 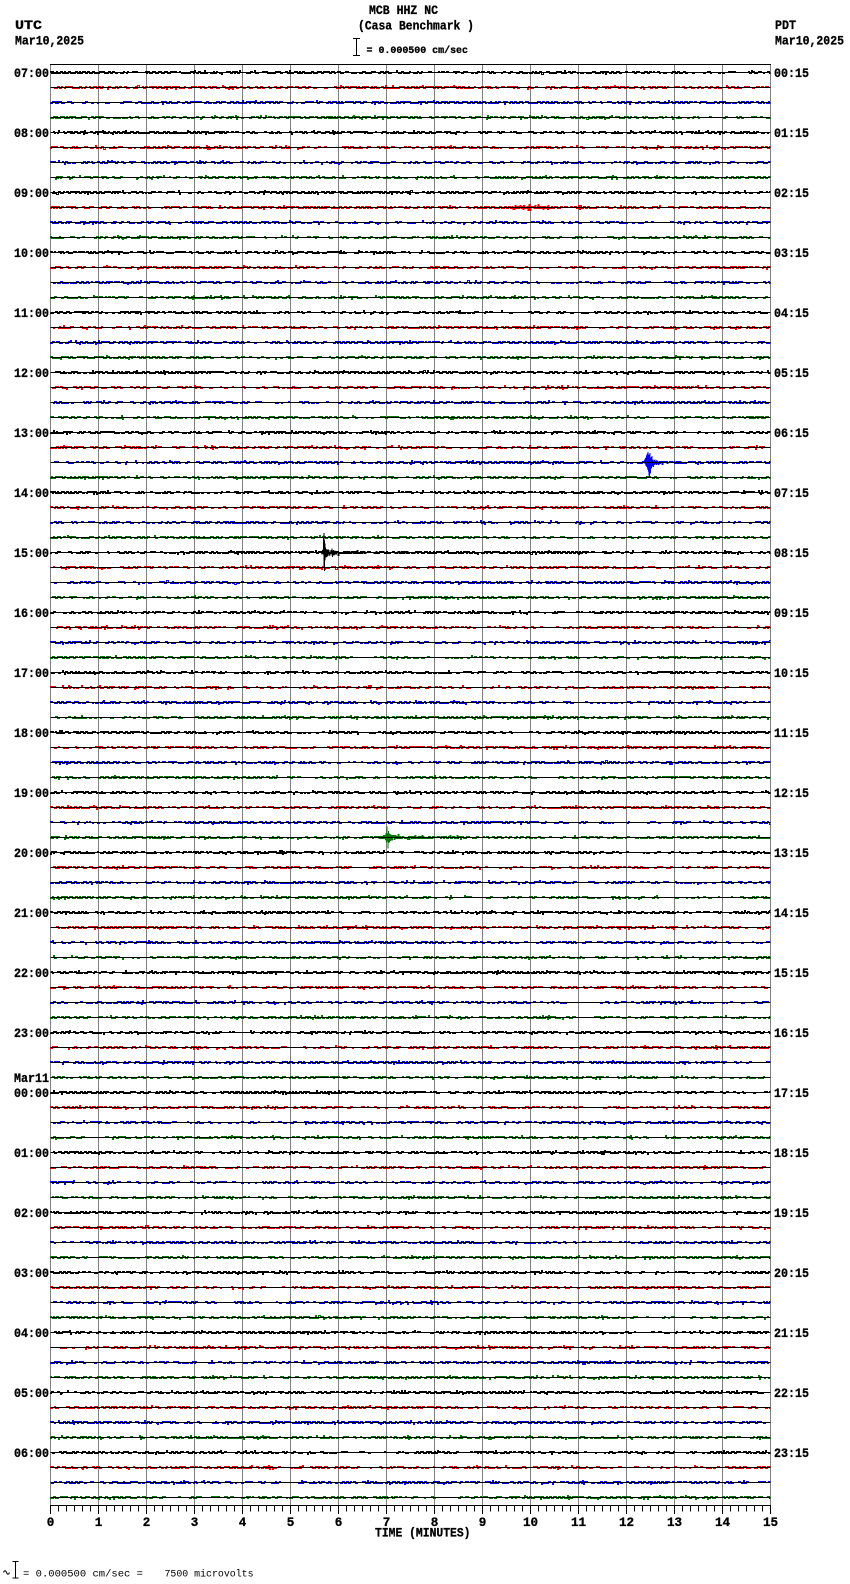 What do you see at coordinates (791, 554) in the screenshot?
I see `svg-text: 08:15` at bounding box center [791, 554].